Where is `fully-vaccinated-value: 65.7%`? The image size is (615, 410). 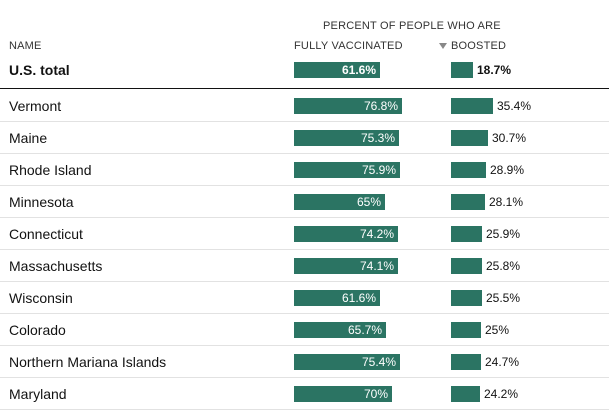
fully-vaccinated-value: 65.7% is located at coordinates (364, 330).